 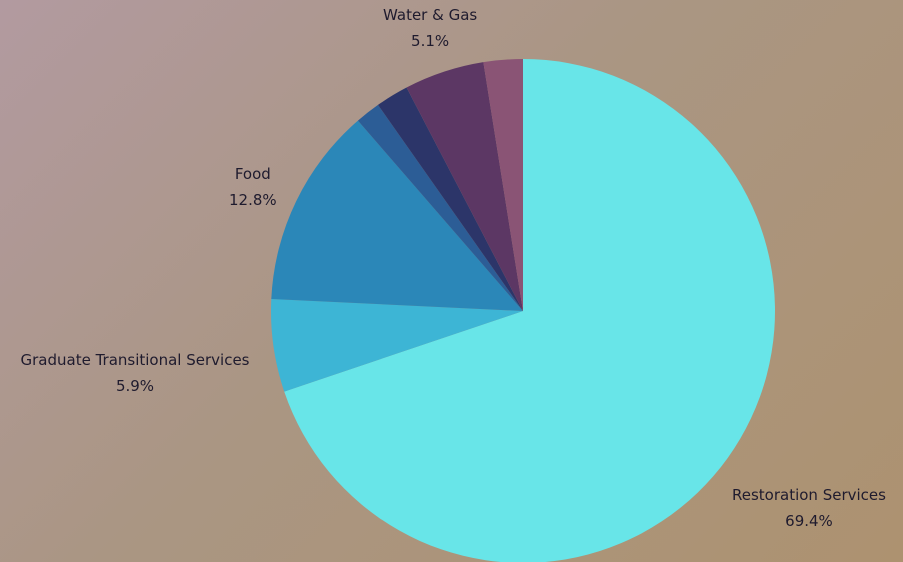 I want to click on slice-label-value: 5.1%, so click(x=430, y=41).